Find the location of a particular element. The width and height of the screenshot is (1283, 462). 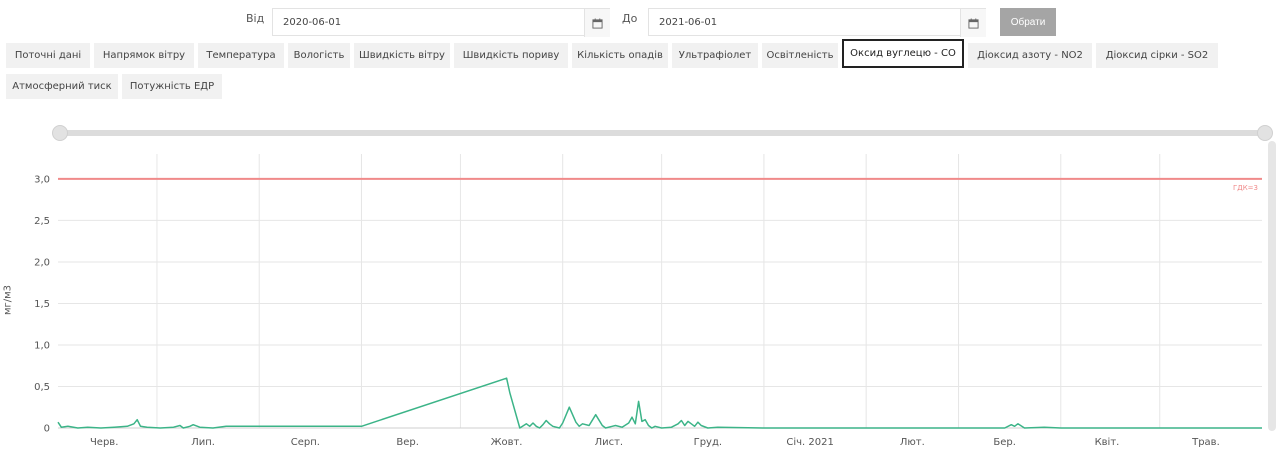

tab-carbon-monoxide: Оксид вуглецю - CO is located at coordinates (903, 53).